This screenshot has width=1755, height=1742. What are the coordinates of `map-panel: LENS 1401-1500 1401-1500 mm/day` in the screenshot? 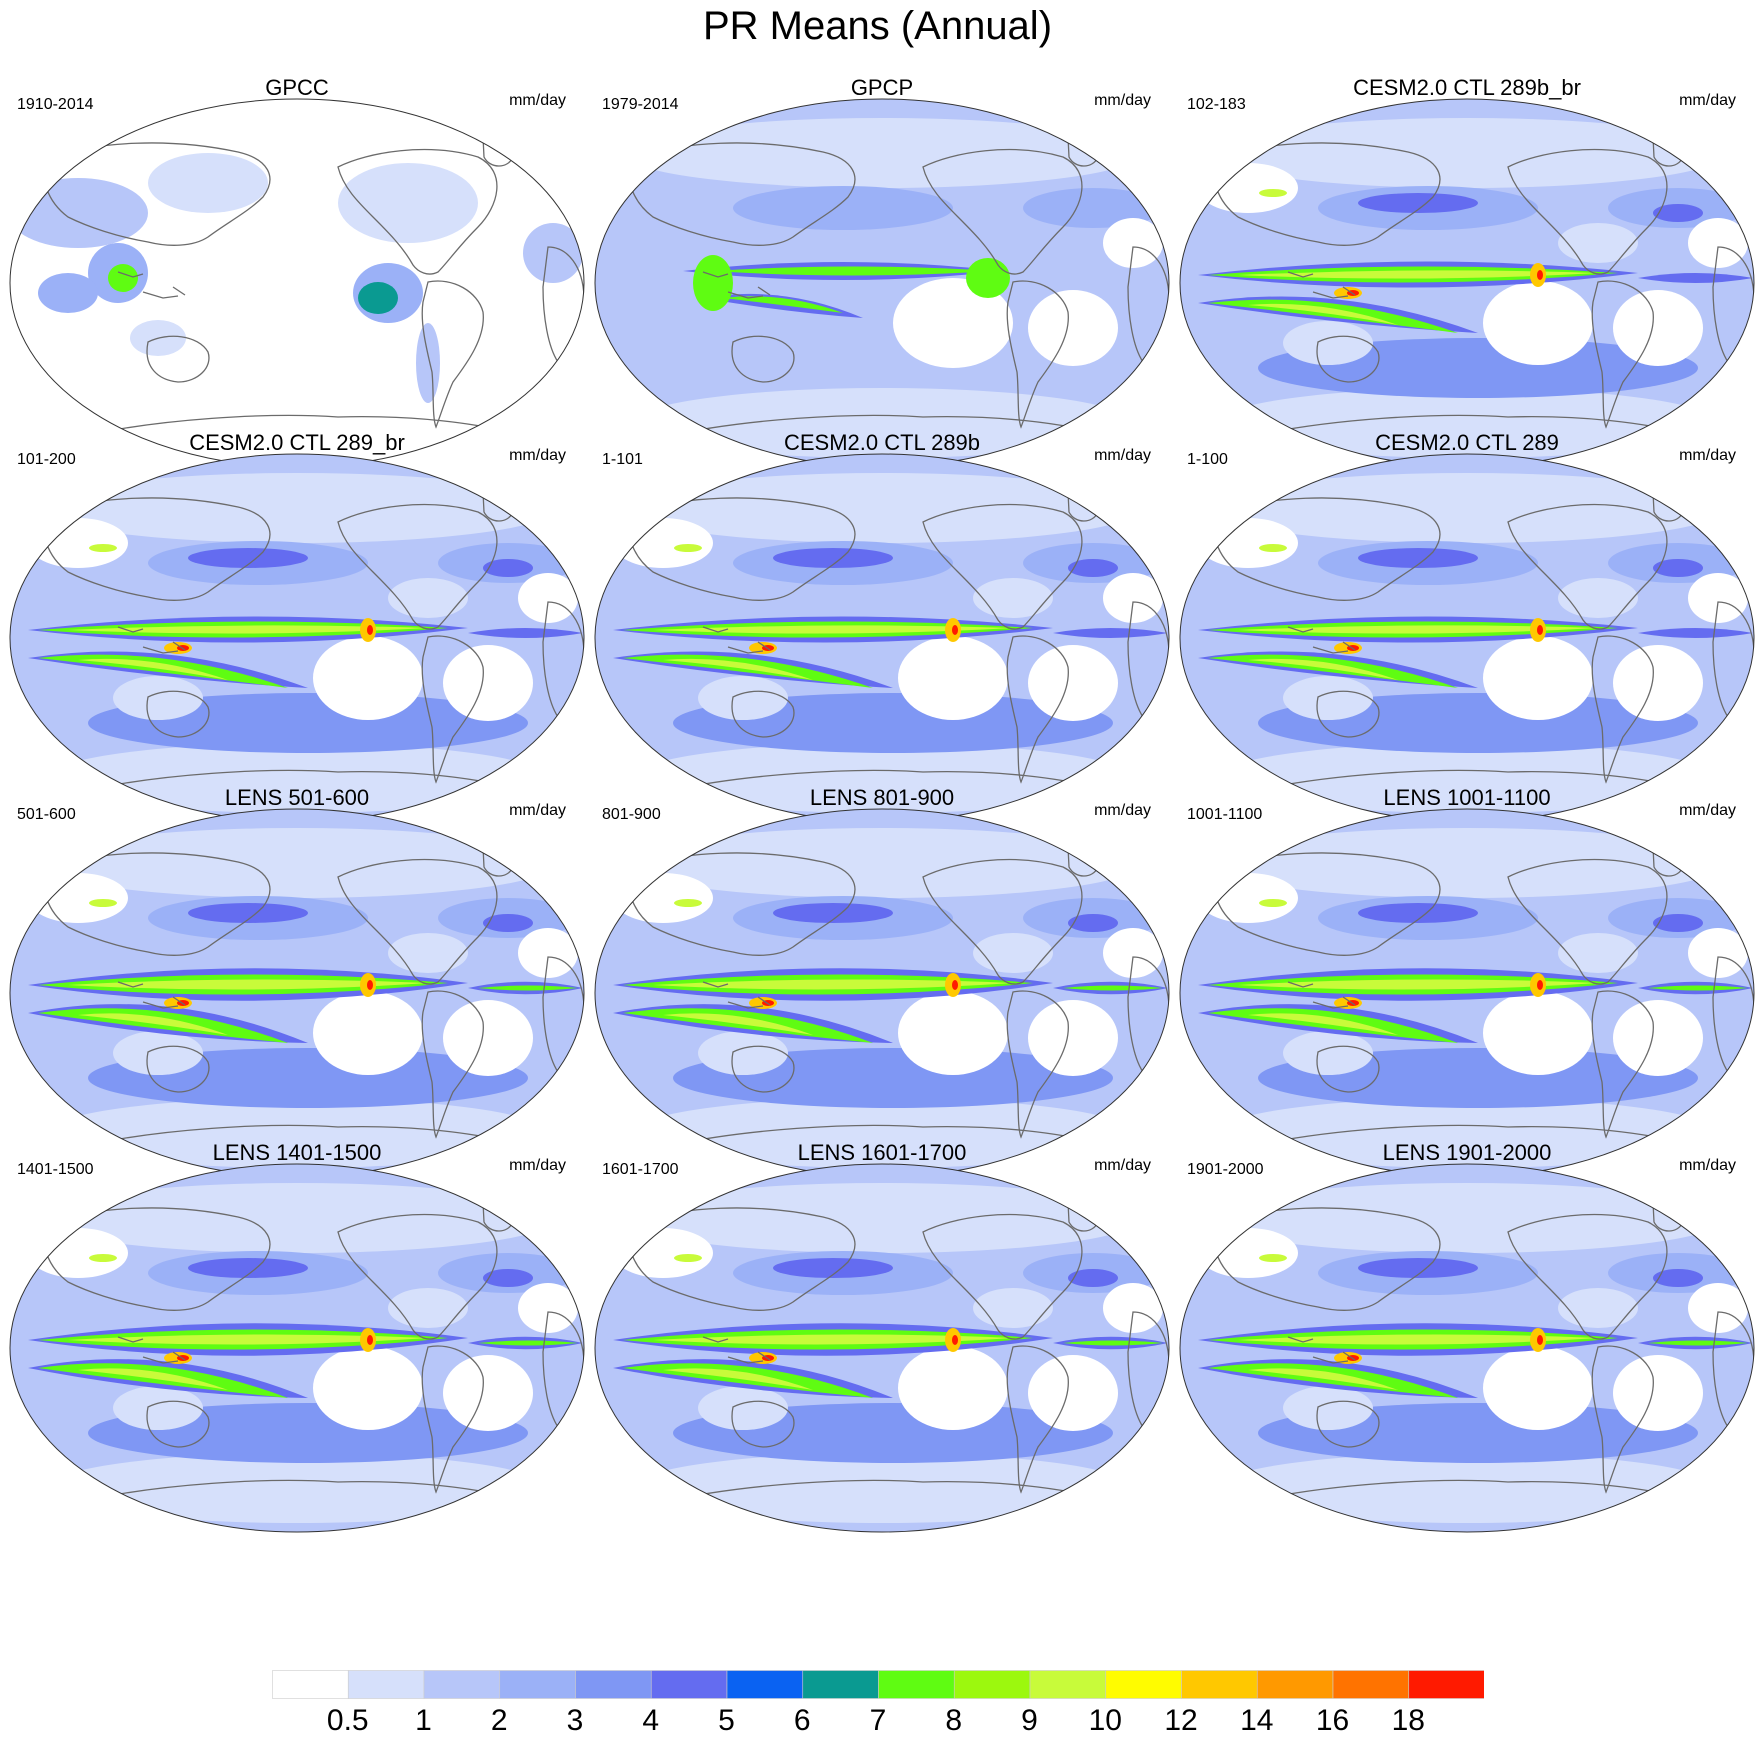 It's located at (297, 1337).